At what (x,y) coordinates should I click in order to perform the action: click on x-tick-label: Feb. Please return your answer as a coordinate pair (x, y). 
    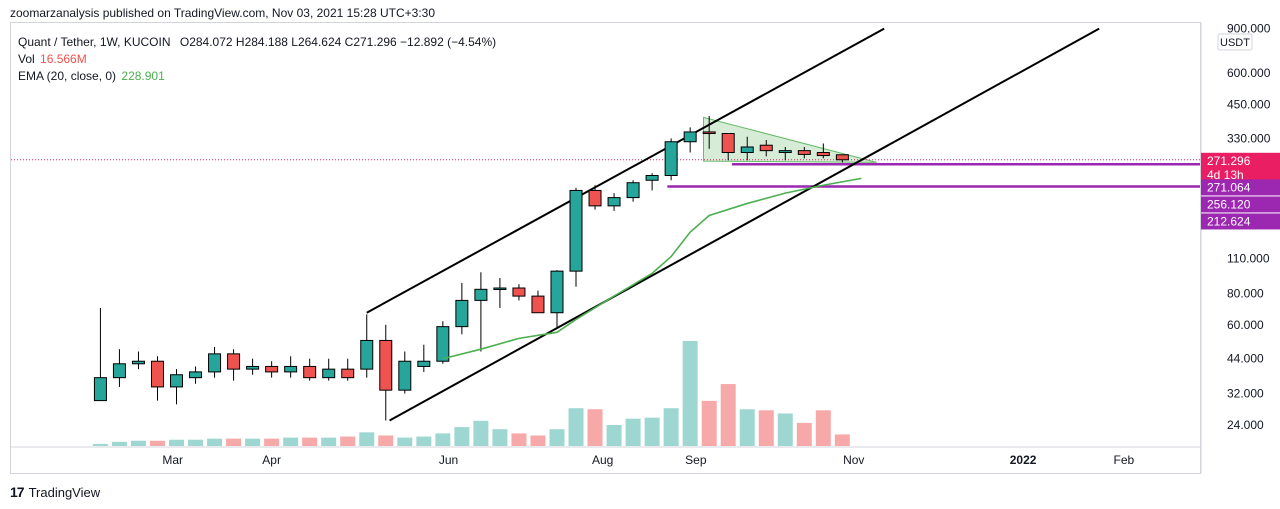
    Looking at the image, I should click on (1124, 460).